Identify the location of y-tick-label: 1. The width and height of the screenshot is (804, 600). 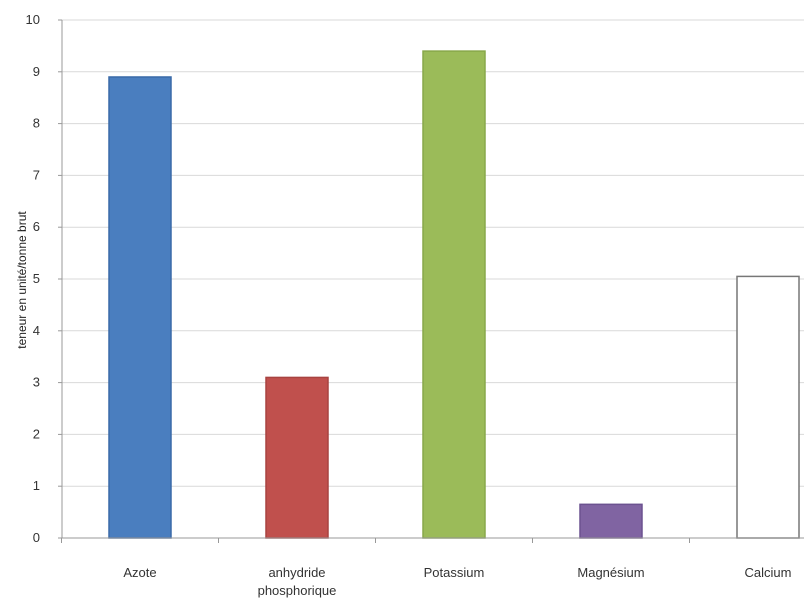
(36, 485).